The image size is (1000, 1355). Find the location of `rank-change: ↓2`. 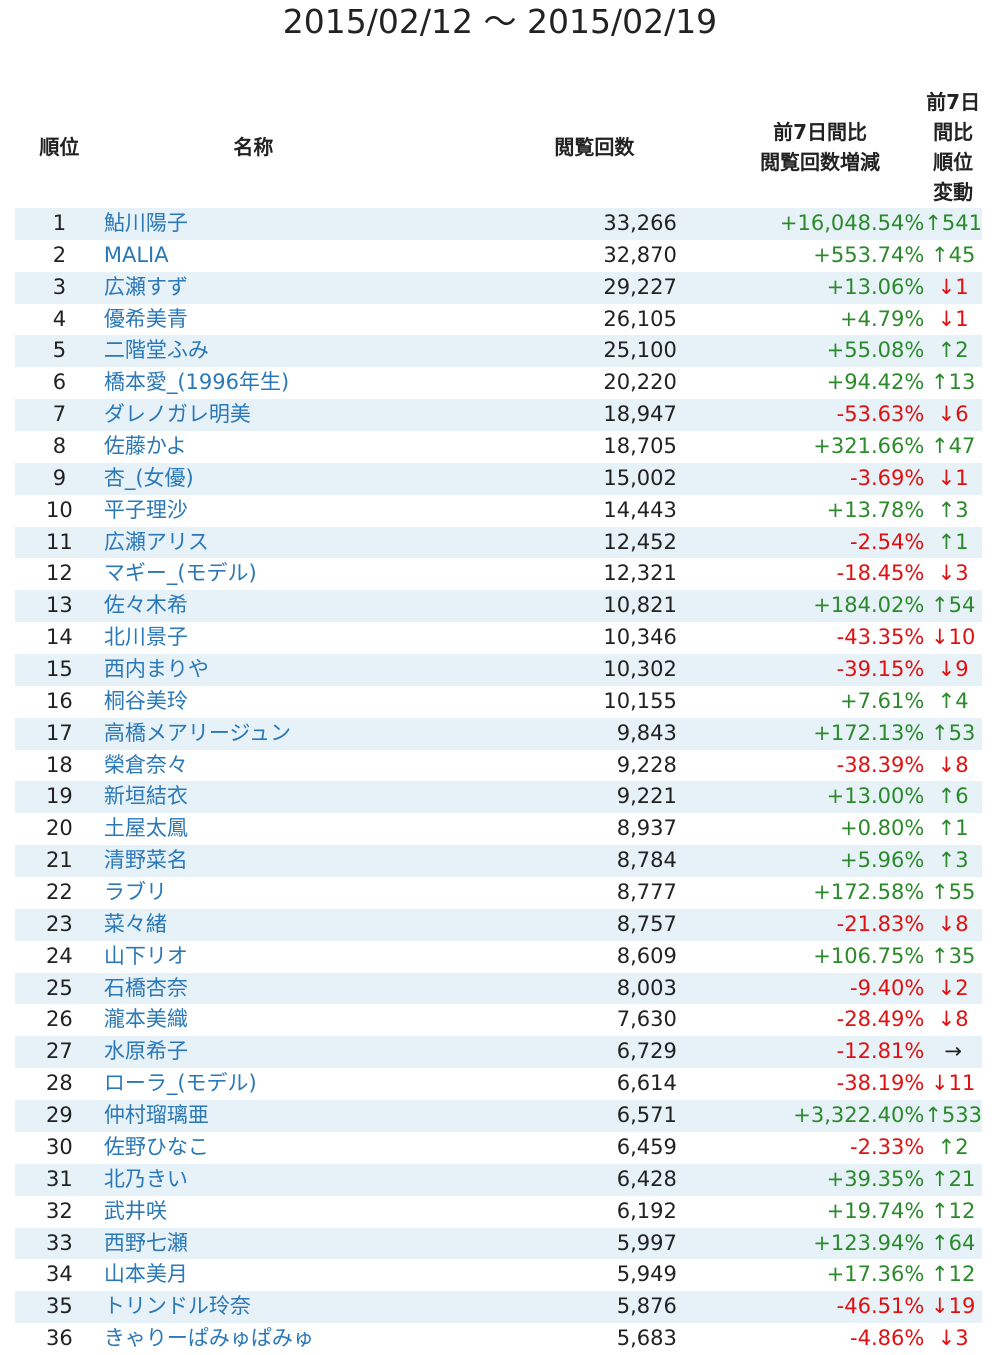

rank-change: ↓2 is located at coordinates (953, 988).